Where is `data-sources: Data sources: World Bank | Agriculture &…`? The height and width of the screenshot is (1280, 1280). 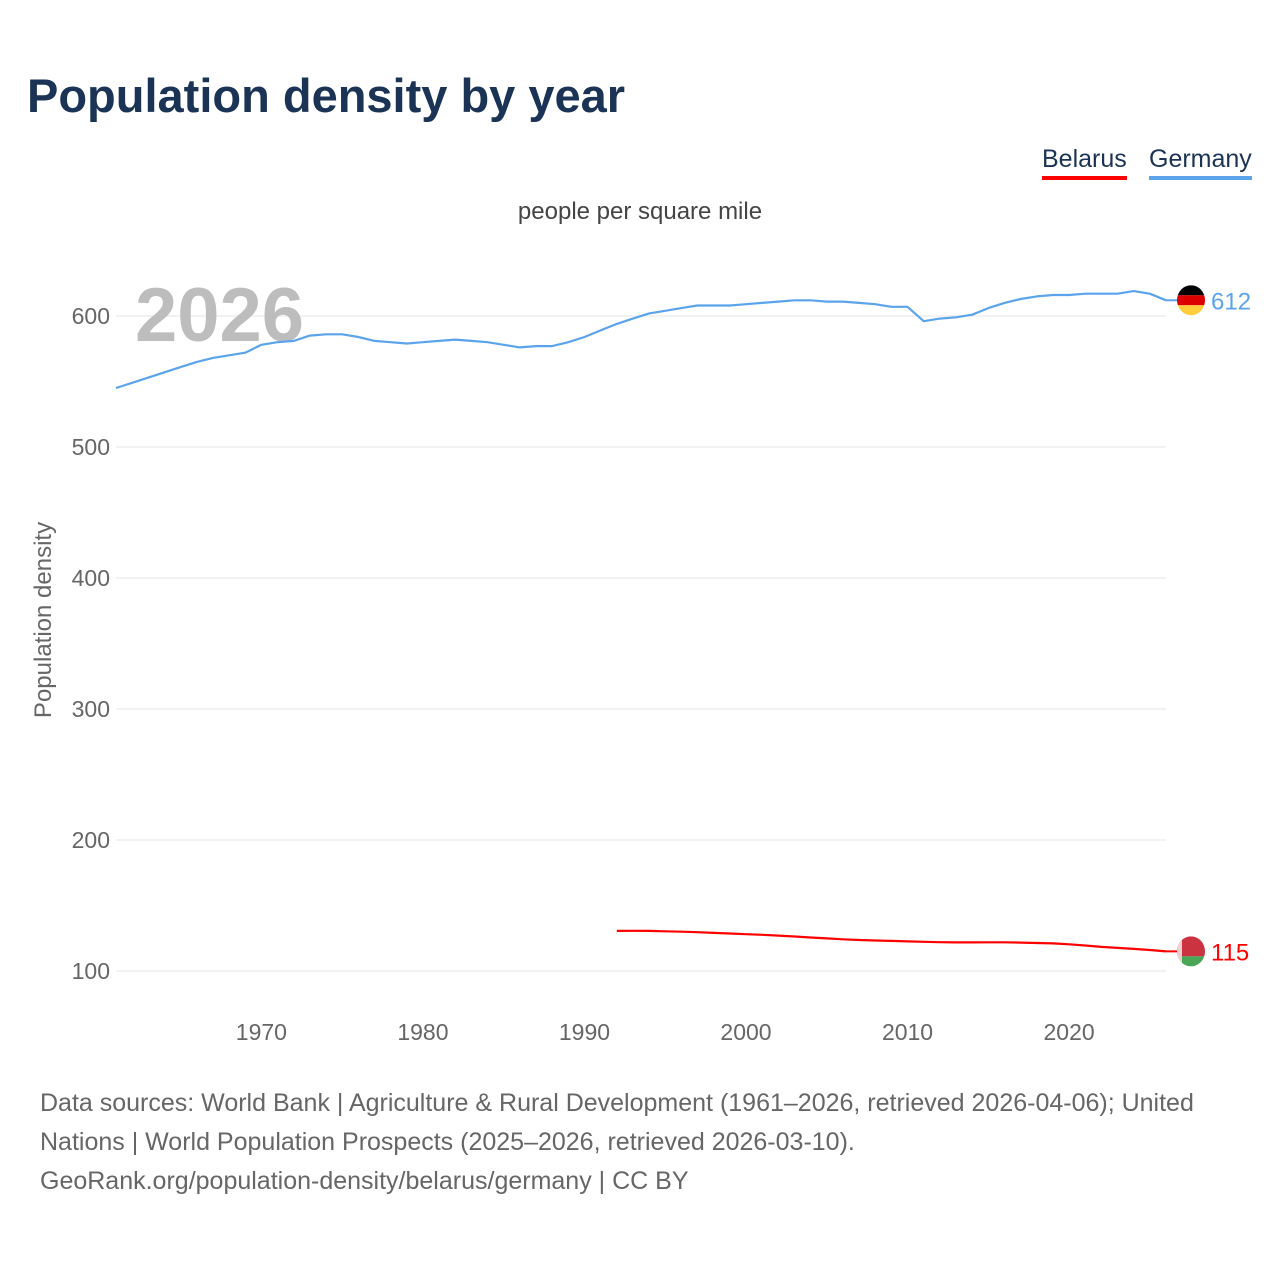 data-sources: Data sources: World Bank | Agriculture &… is located at coordinates (617, 1122).